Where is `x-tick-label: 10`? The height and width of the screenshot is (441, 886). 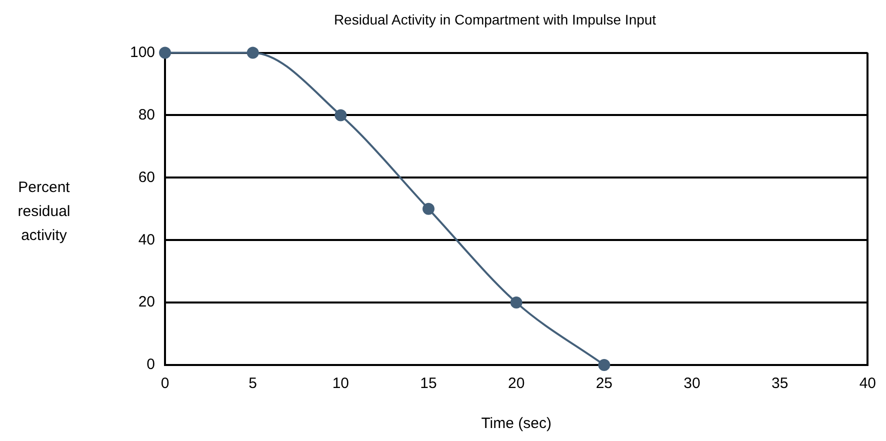
x-tick-label: 10 is located at coordinates (341, 383).